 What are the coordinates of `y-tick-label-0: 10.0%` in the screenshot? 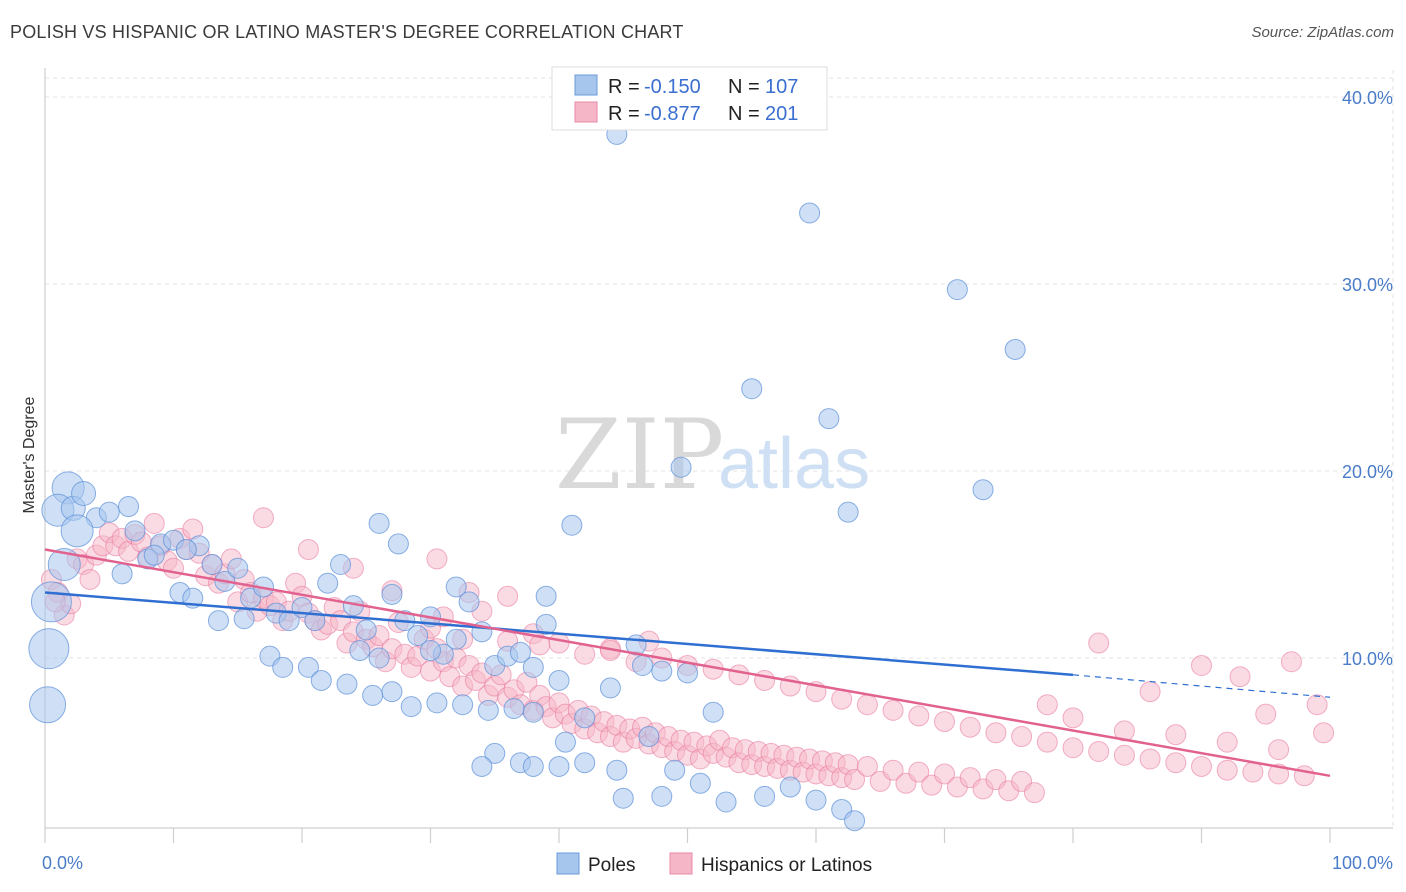 It's located at (1367, 659).